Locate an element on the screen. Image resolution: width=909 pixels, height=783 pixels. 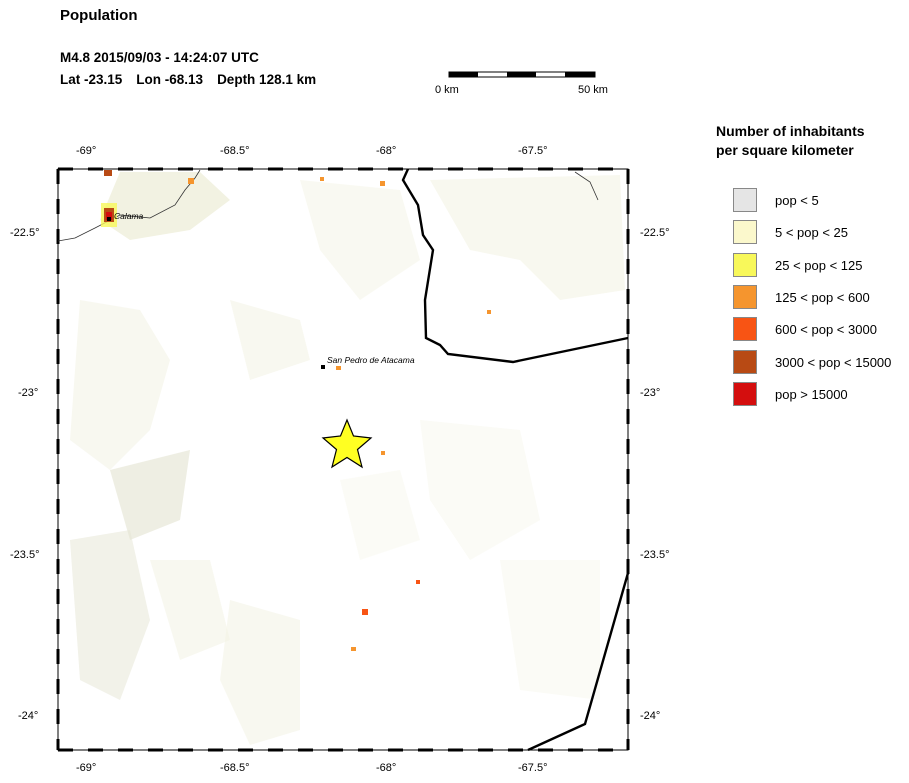
legend-label: 600 < pop < 3000 is located at coordinates (826, 330).